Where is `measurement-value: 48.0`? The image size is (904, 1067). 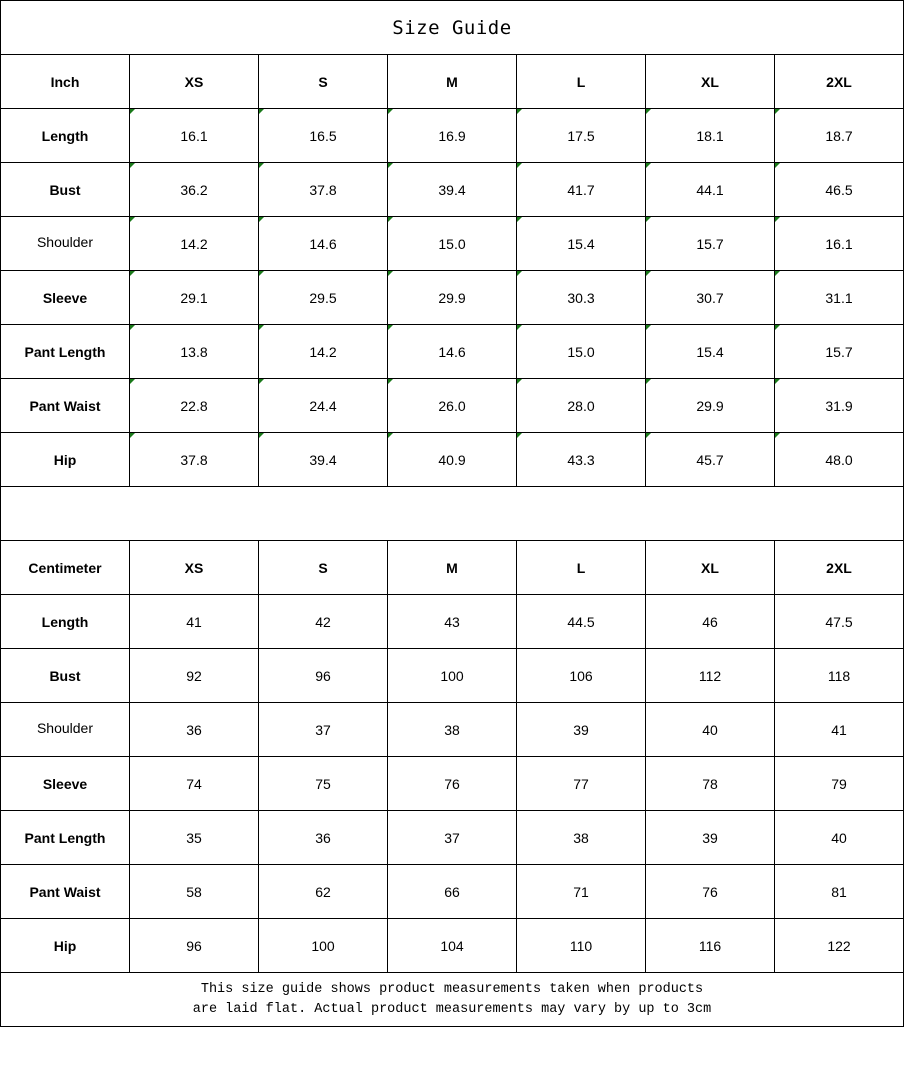 measurement-value: 48.0 is located at coordinates (839, 459).